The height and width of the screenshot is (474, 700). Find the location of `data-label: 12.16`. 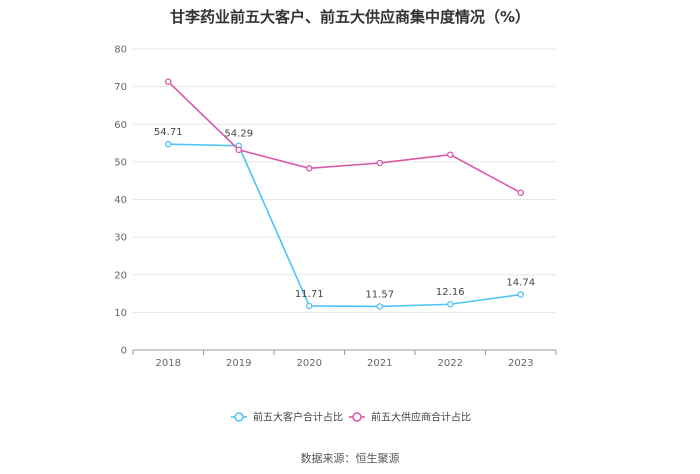

data-label: 12.16 is located at coordinates (450, 292).